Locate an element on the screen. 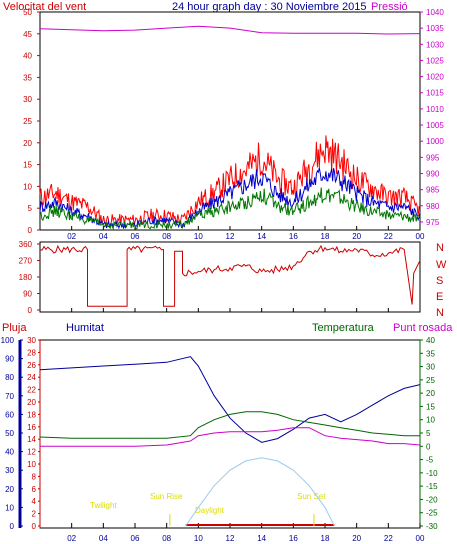 The image size is (457, 544). pressure-tick-label-11: 1030 is located at coordinates (435, 44).